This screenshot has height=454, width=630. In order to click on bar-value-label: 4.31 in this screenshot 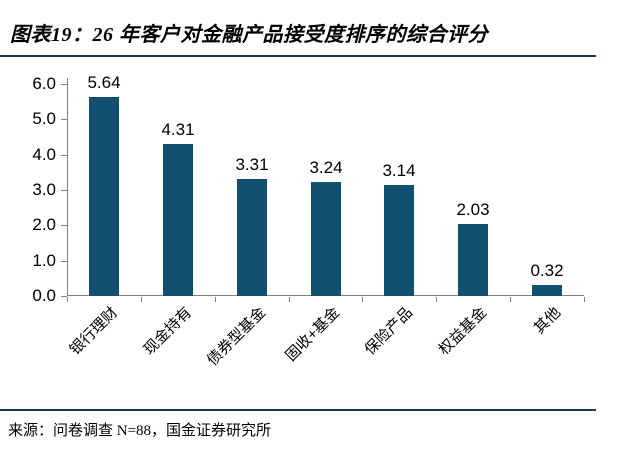, I will do `click(178, 129)`.